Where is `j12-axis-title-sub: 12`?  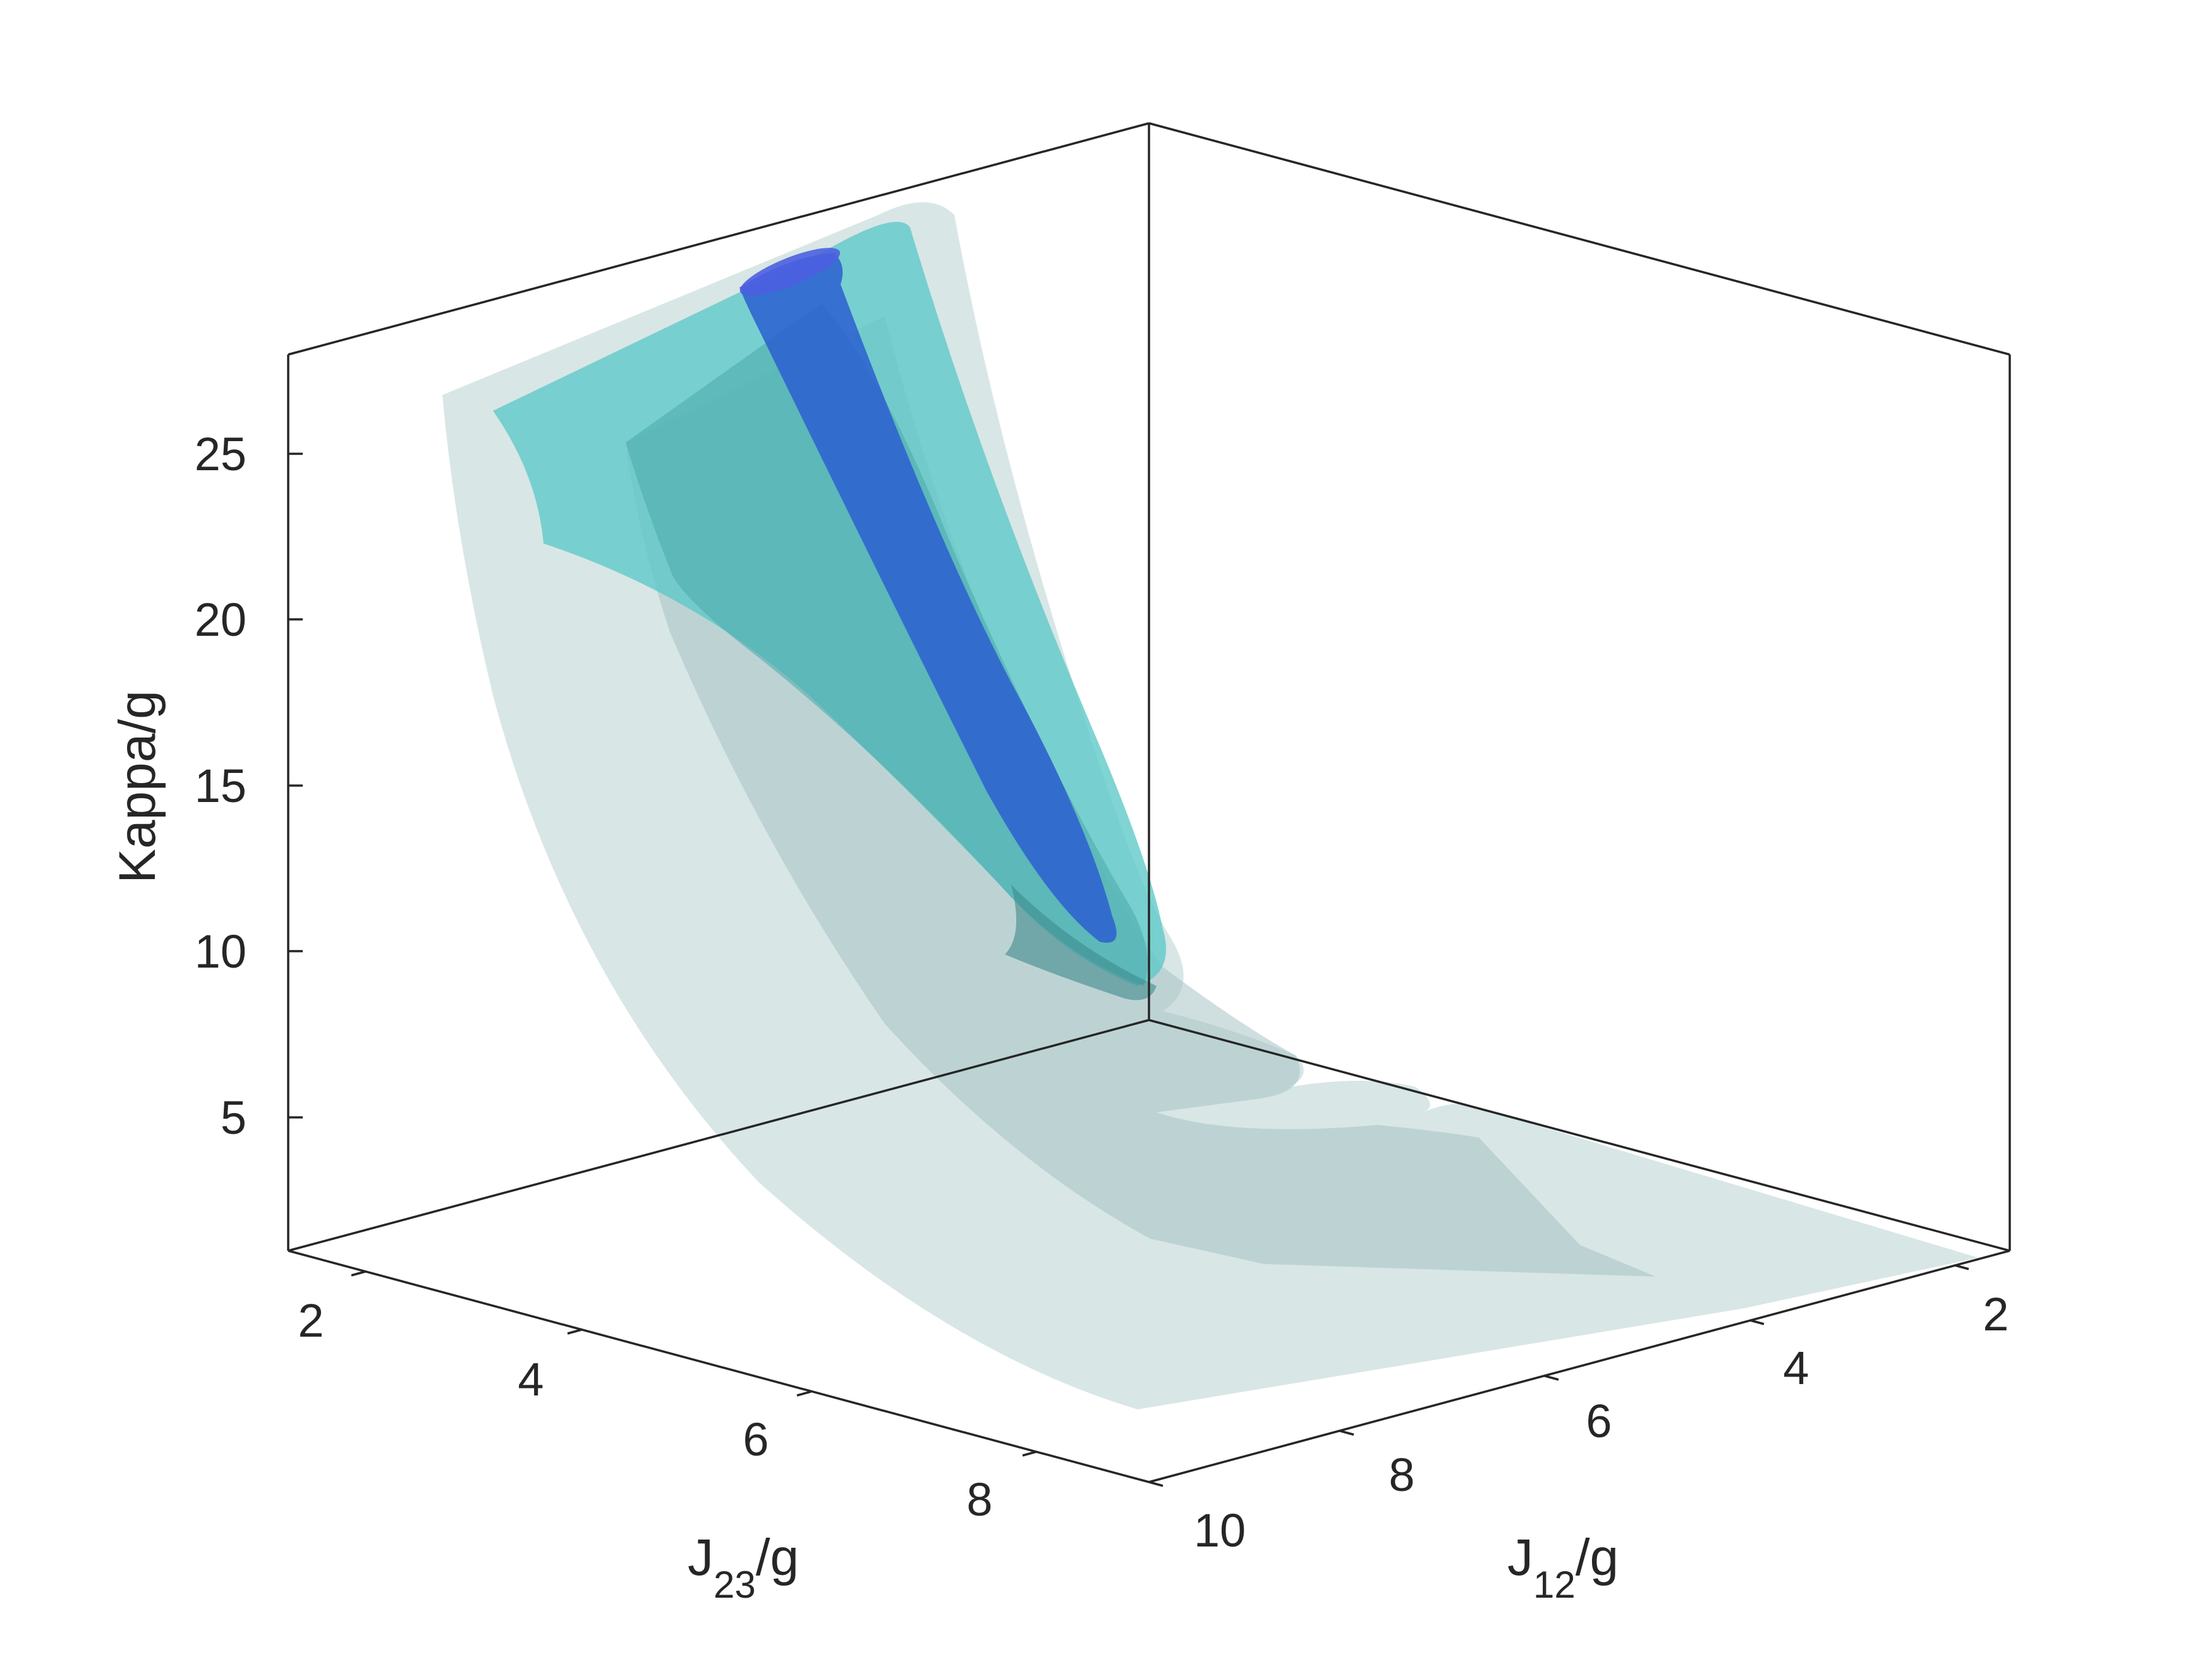
j12-axis-title-sub: 12 is located at coordinates (1555, 1585).